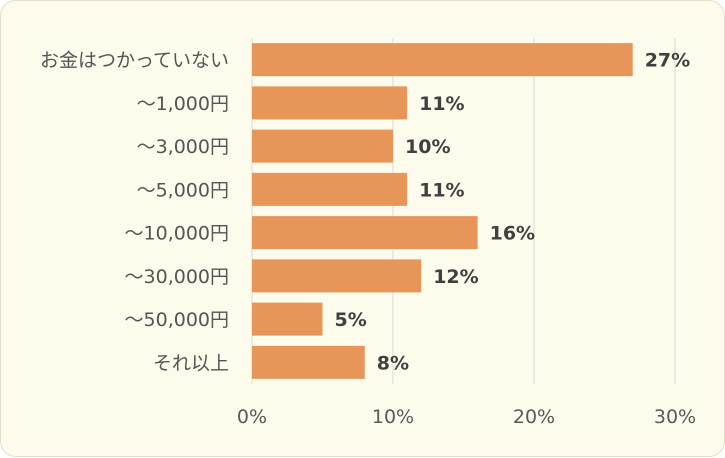  Describe the element at coordinates (393, 417) in the screenshot. I see `x-tick-label: 10%` at that location.